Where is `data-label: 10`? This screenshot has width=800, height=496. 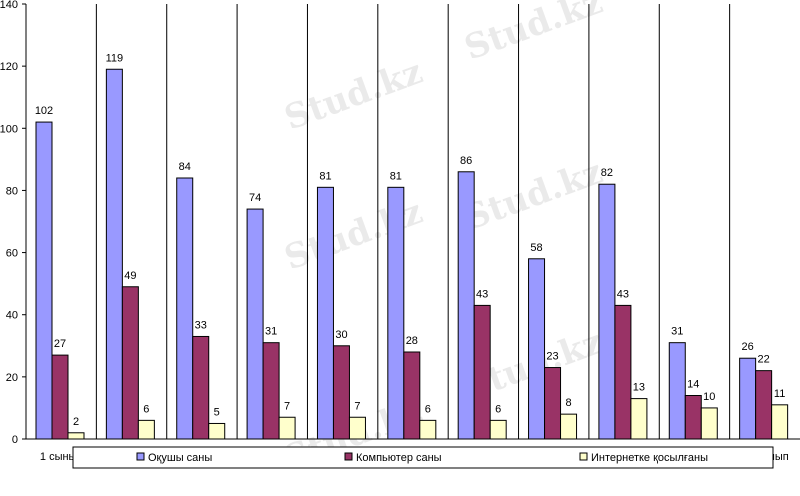
data-label: 10 is located at coordinates (709, 397).